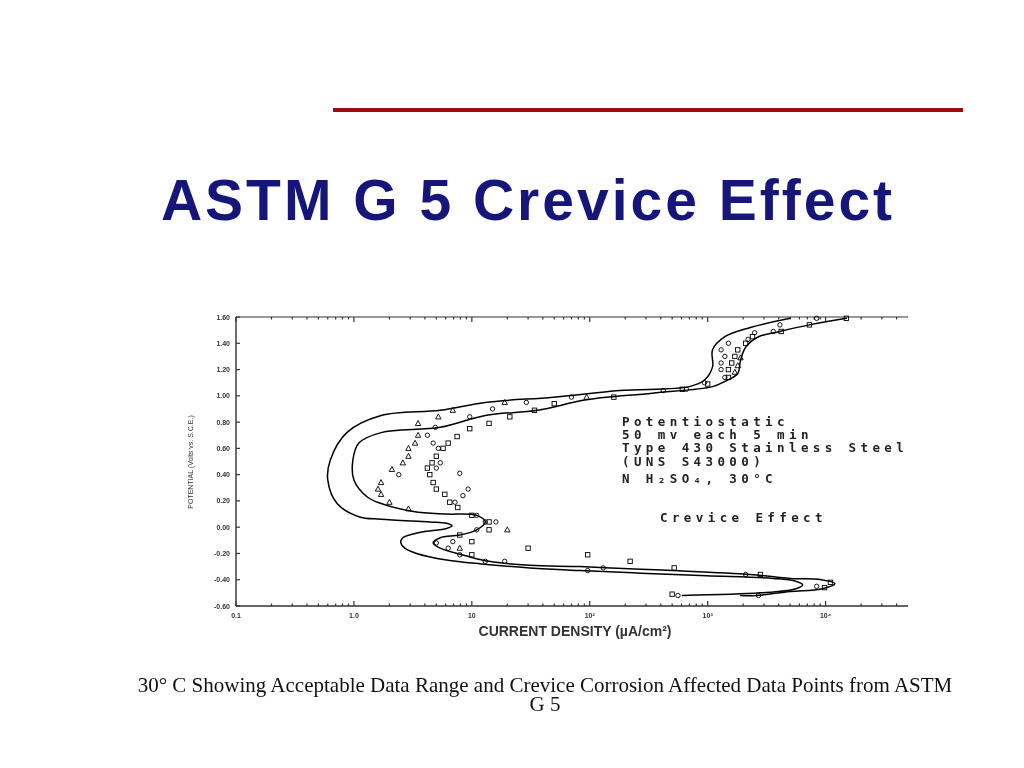 The image size is (1024, 768). I want to click on annotation: Potentiostatic 50 mv each 5 min Type 430 Stainless Steel (UNS S43000) N H₂SO₄, 30°C, so click(765, 450).